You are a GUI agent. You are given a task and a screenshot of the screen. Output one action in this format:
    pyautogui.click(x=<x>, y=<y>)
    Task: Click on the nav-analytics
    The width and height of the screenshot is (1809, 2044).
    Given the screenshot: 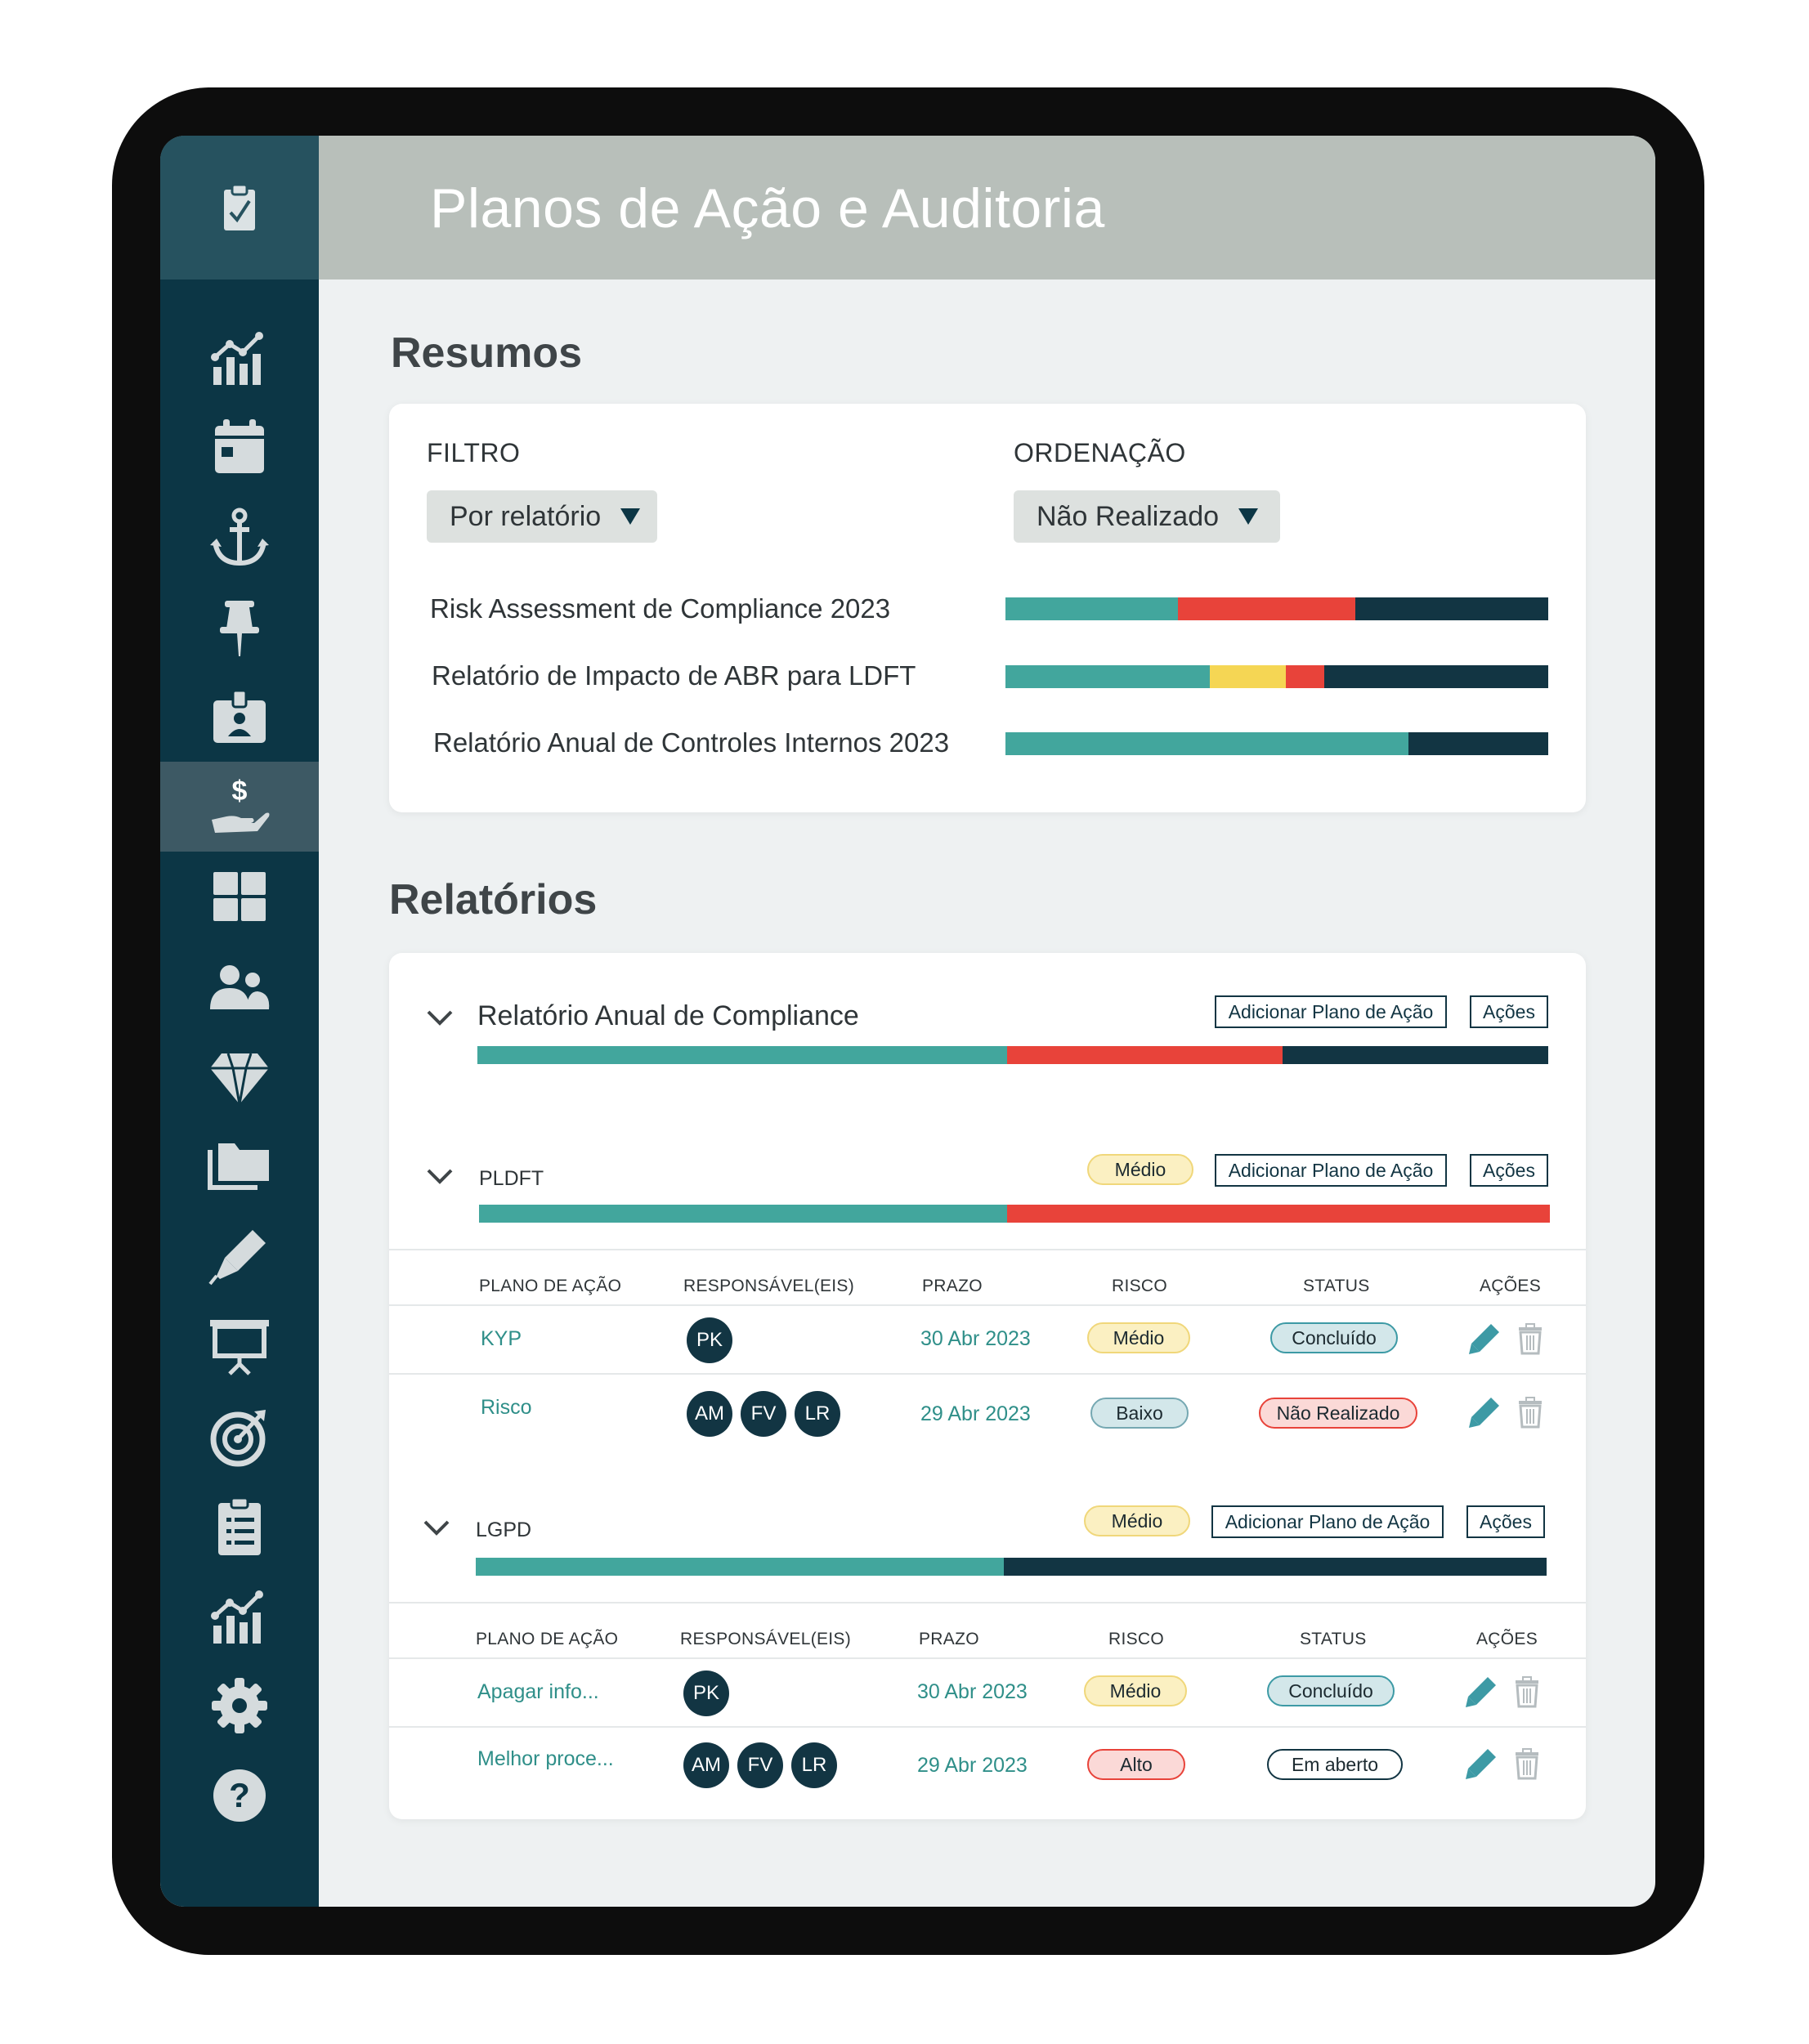 What is the action you would take?
    pyautogui.click(x=240, y=357)
    